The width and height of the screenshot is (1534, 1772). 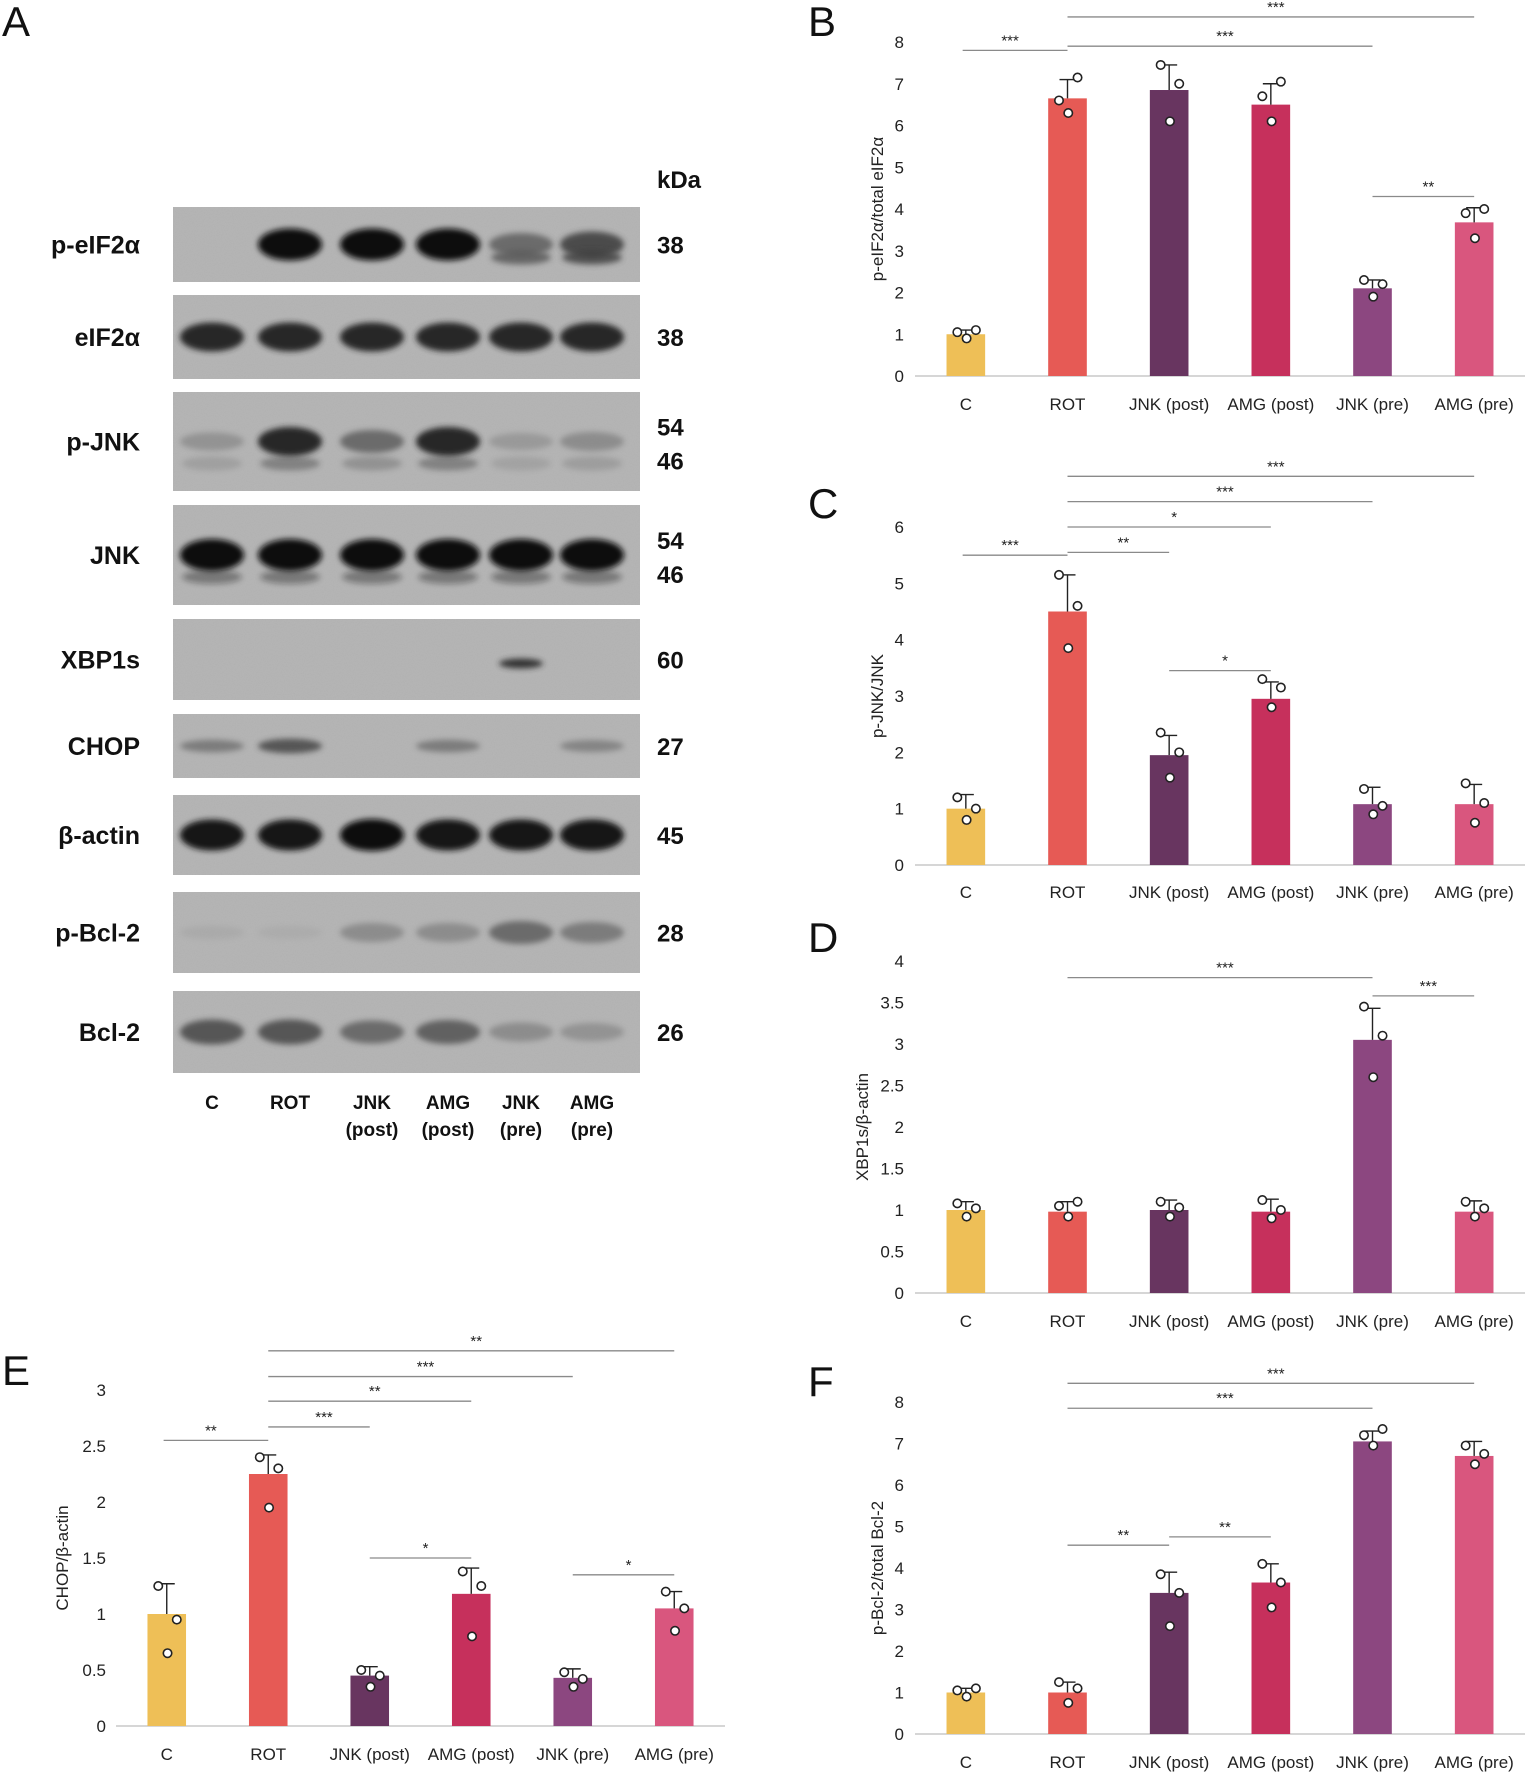 I want to click on bar-jnk-pre, so click(x=1372, y=1587).